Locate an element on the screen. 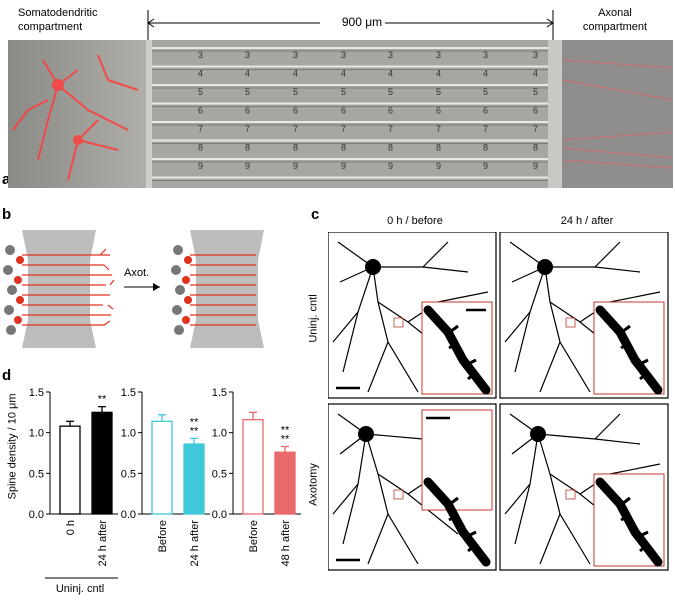 This screenshot has height=600, width=675. somatodendritic-label: Somatodendritic compartment is located at coordinates (58, 20).